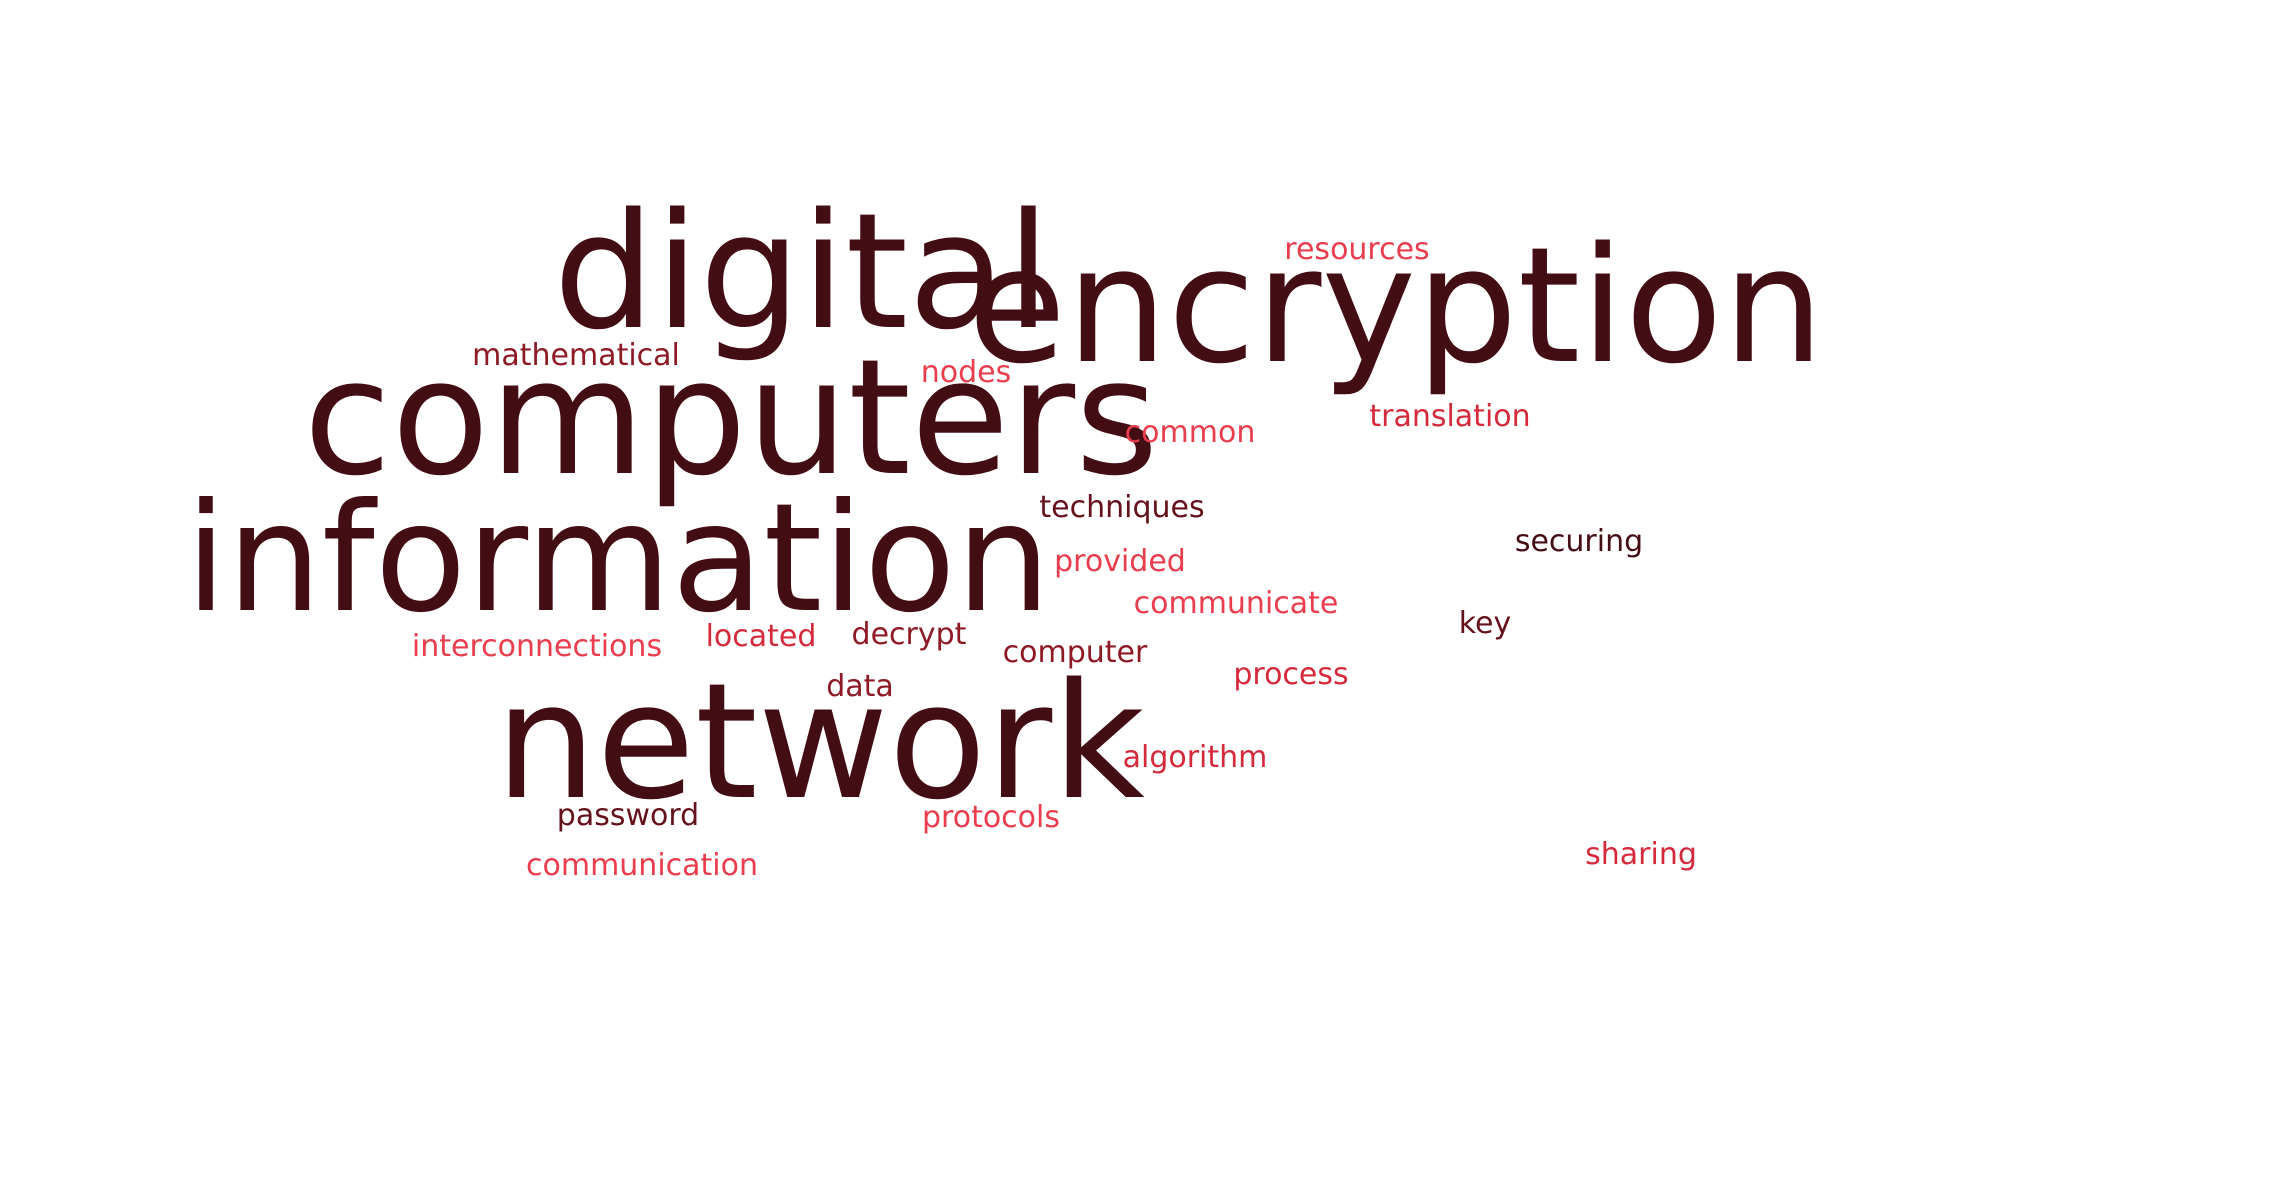  I want to click on word-communicate: communicate, so click(1236, 603).